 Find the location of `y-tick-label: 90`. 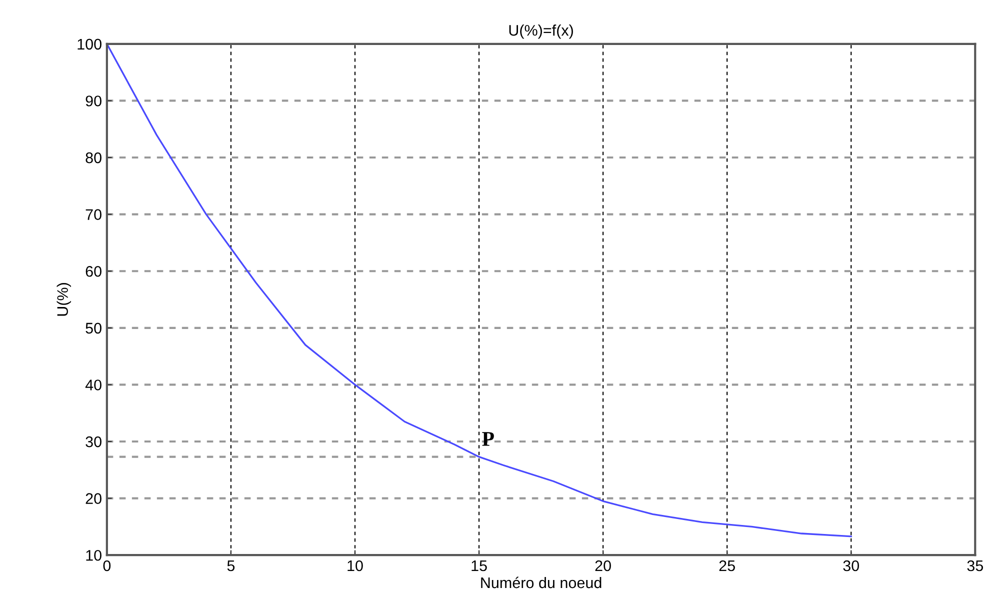

y-tick-label: 90 is located at coordinates (94, 101).